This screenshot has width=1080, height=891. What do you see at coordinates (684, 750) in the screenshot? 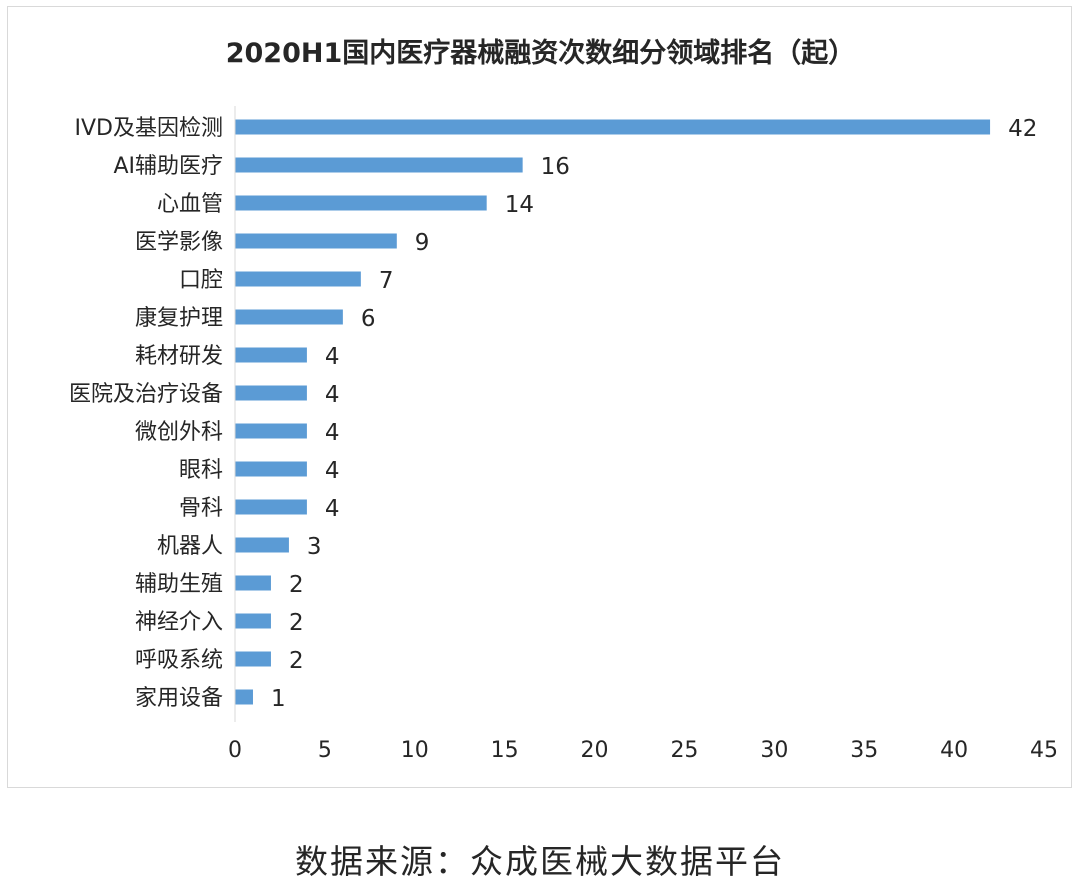
I see `x-tick-label: 25` at bounding box center [684, 750].